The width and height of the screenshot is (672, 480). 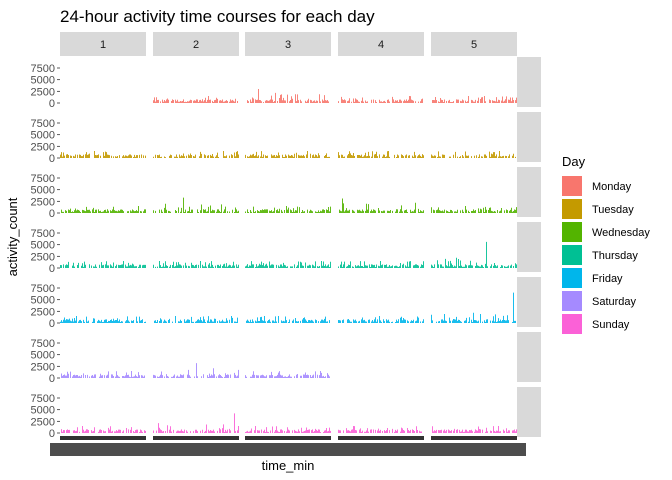 I want to click on column-strip-1: 1, so click(x=103, y=44).